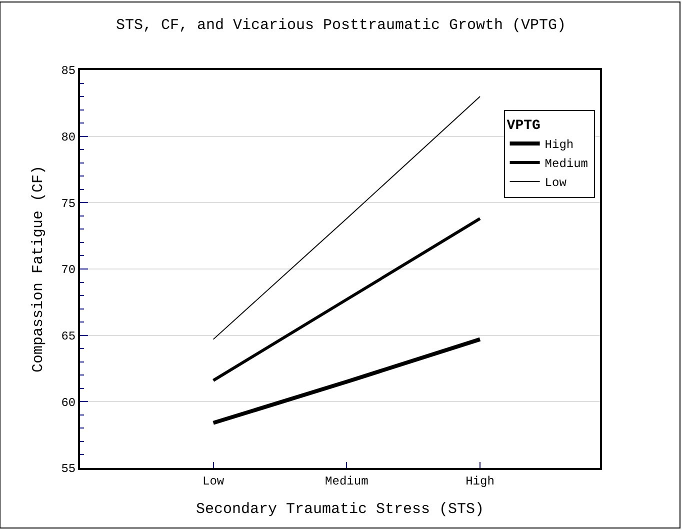  I want to click on x-axis-title: Secondary Traumatic Stress (STS), so click(340, 509).